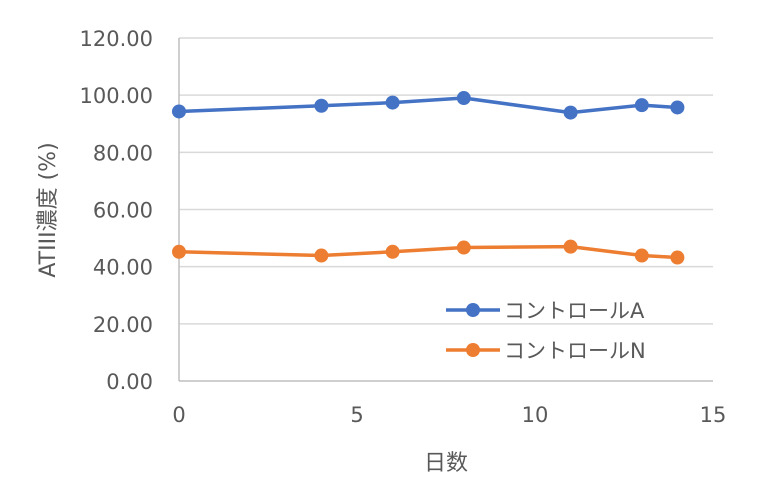 The height and width of the screenshot is (504, 760). What do you see at coordinates (123, 211) in the screenshot?
I see `y-tick-label: 60.00` at bounding box center [123, 211].